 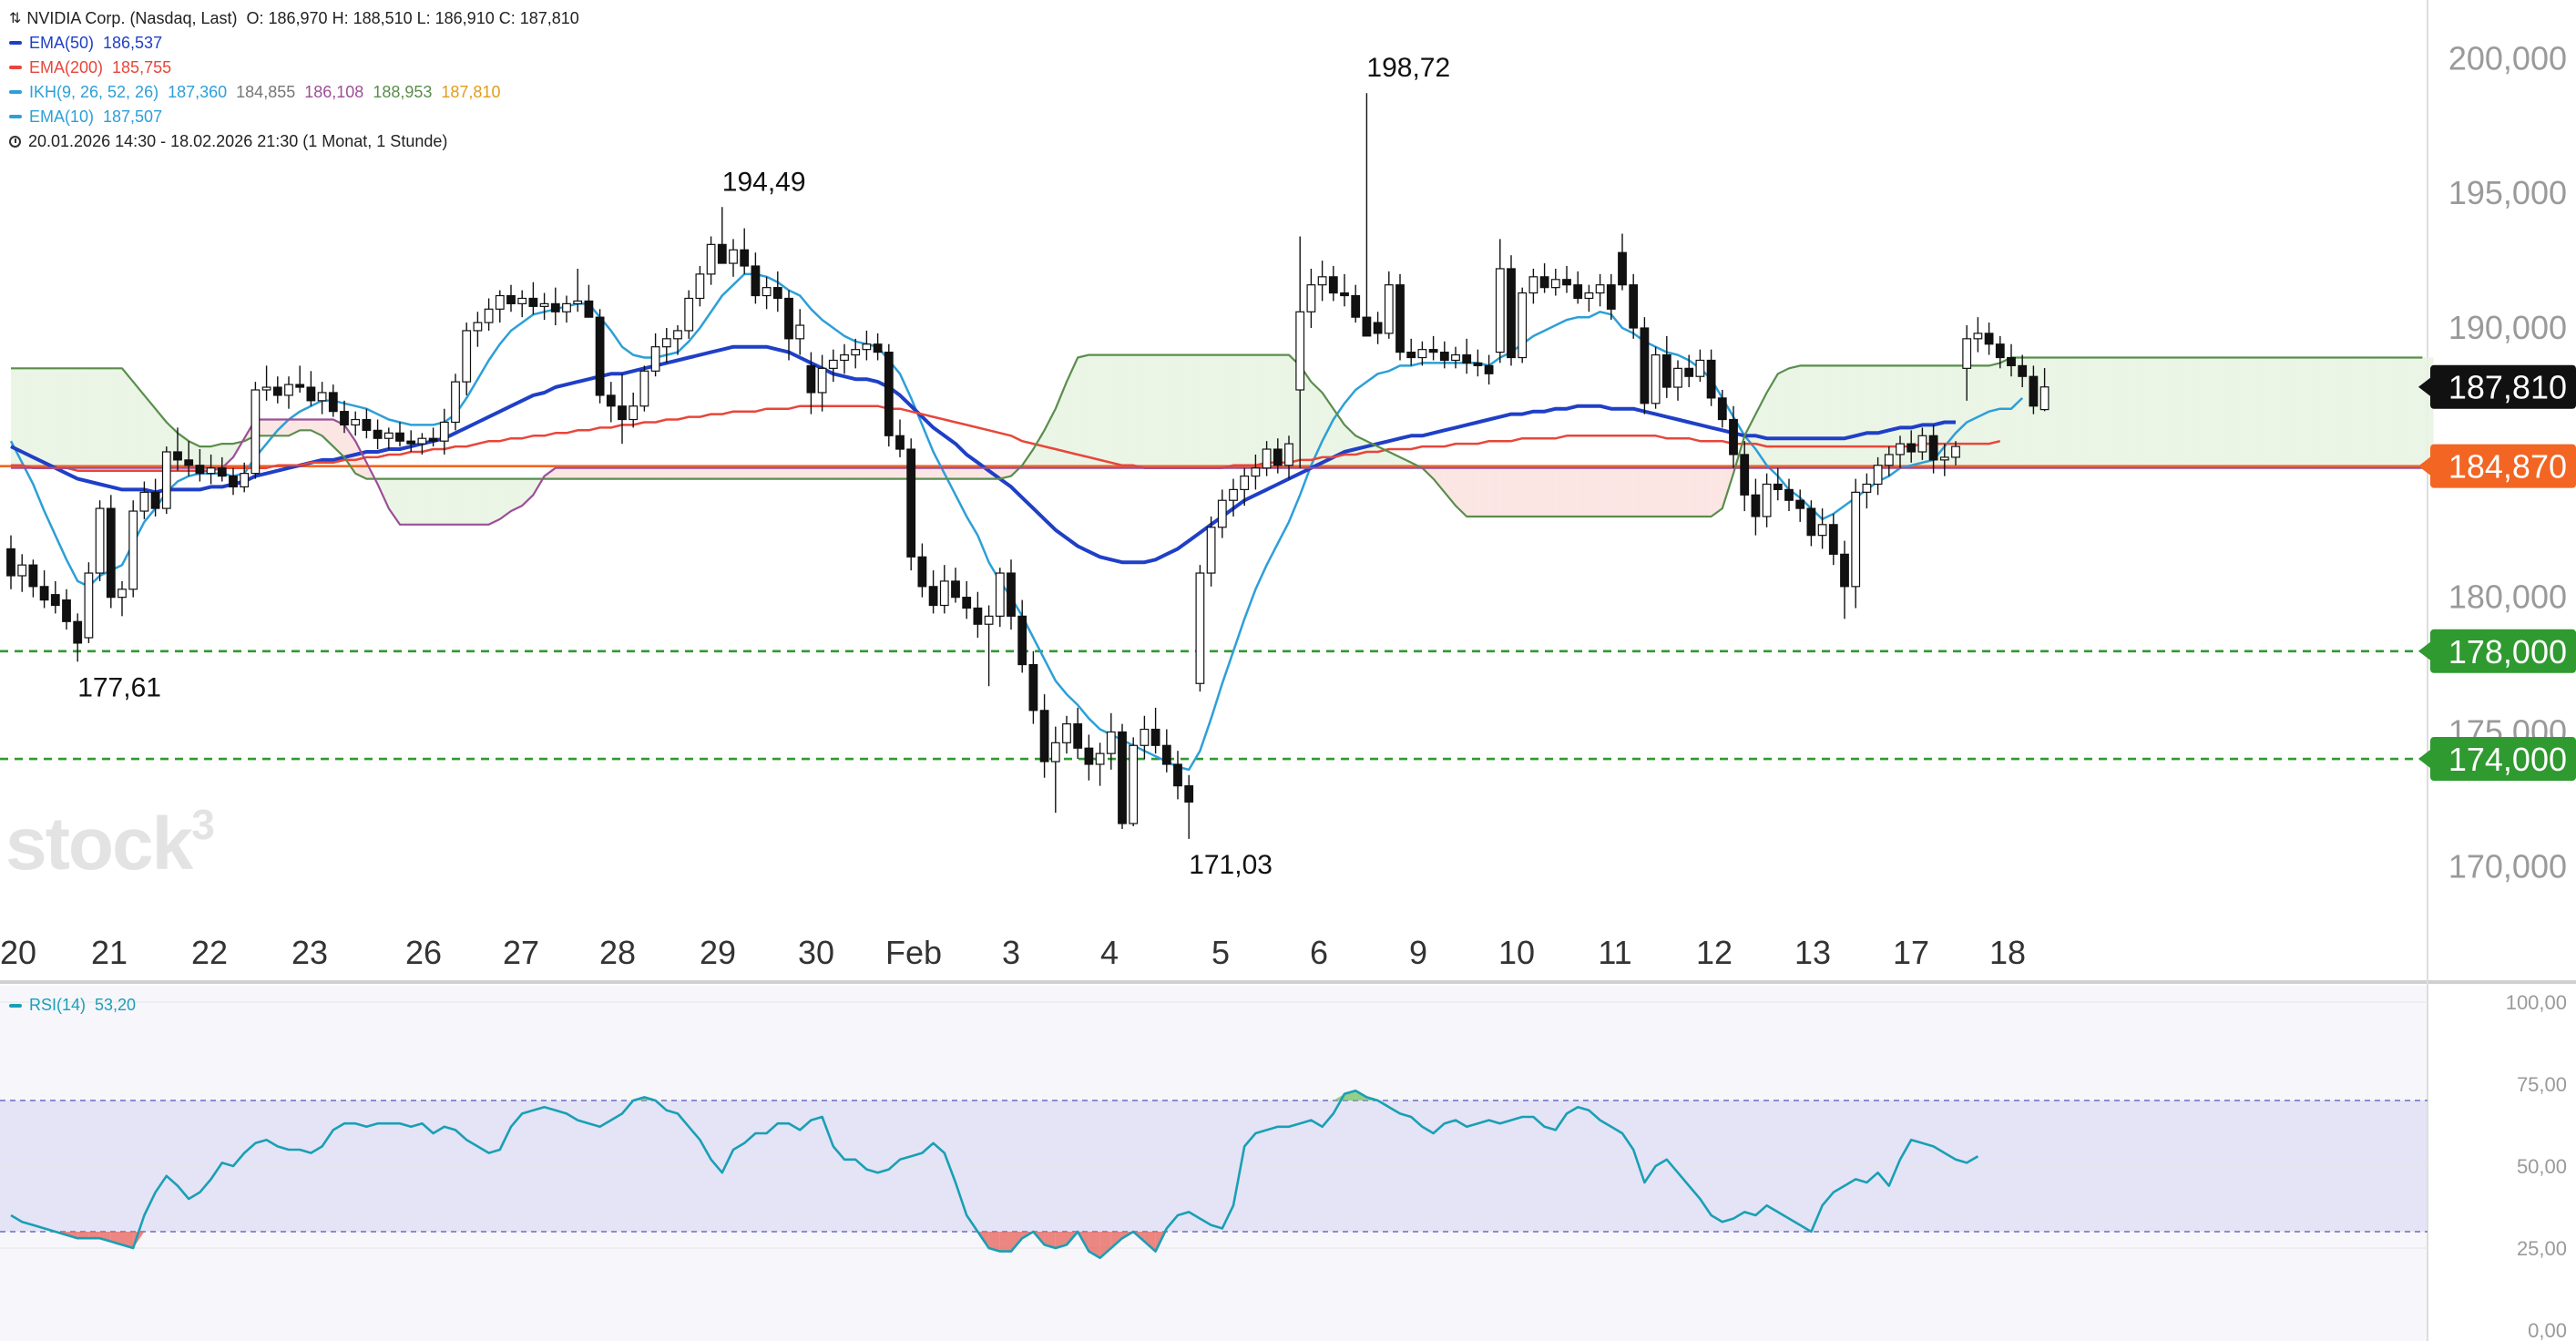 I want to click on legend-ema10: EMA(10) 187,507, so click(x=85, y=117).